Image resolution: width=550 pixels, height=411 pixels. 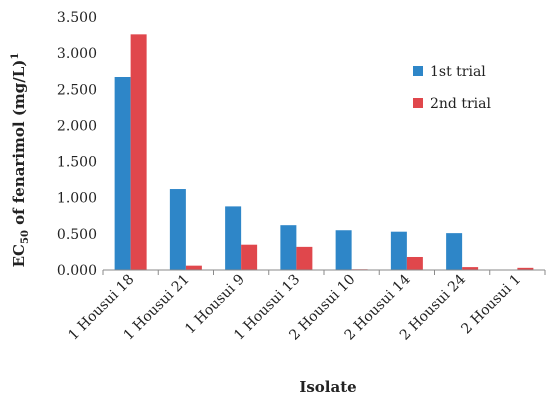 What do you see at coordinates (77, 90) in the screenshot?
I see `y-tick-label: 2.500` at bounding box center [77, 90].